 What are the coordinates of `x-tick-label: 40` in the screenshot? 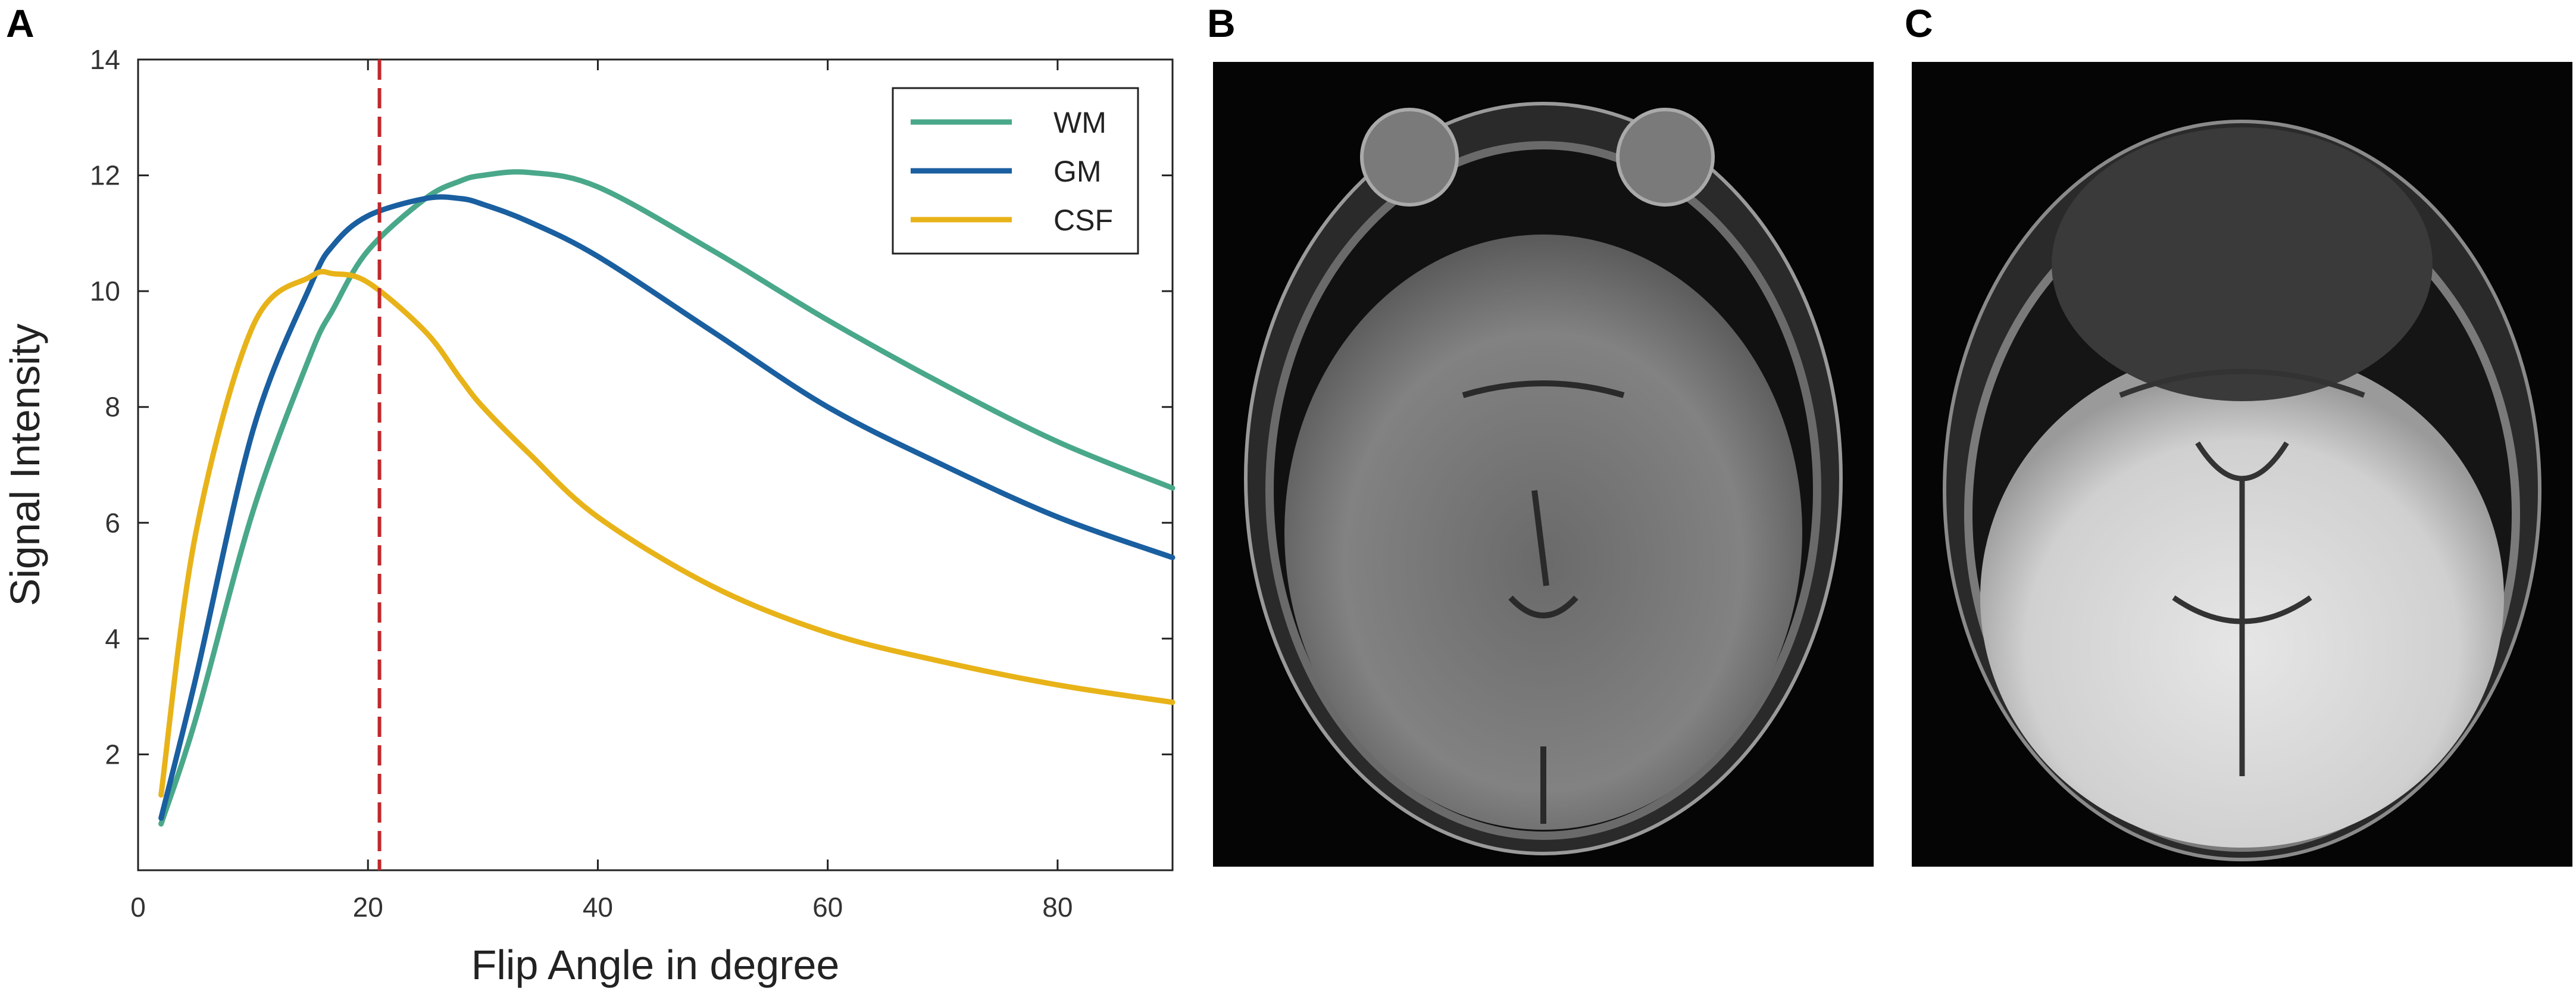 It's located at (598, 907).